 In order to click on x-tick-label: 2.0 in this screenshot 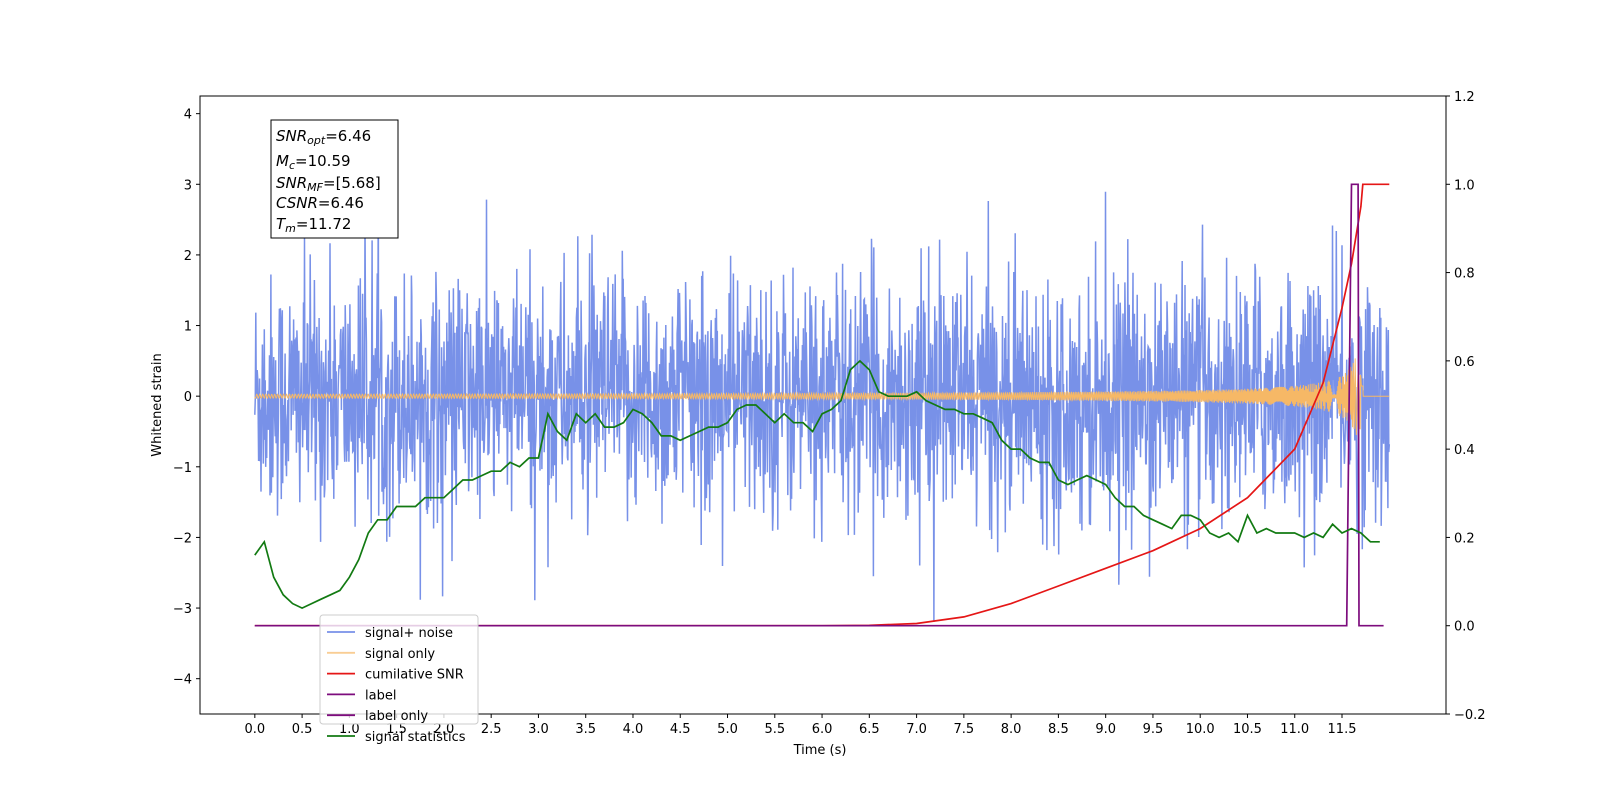, I will do `click(444, 729)`.